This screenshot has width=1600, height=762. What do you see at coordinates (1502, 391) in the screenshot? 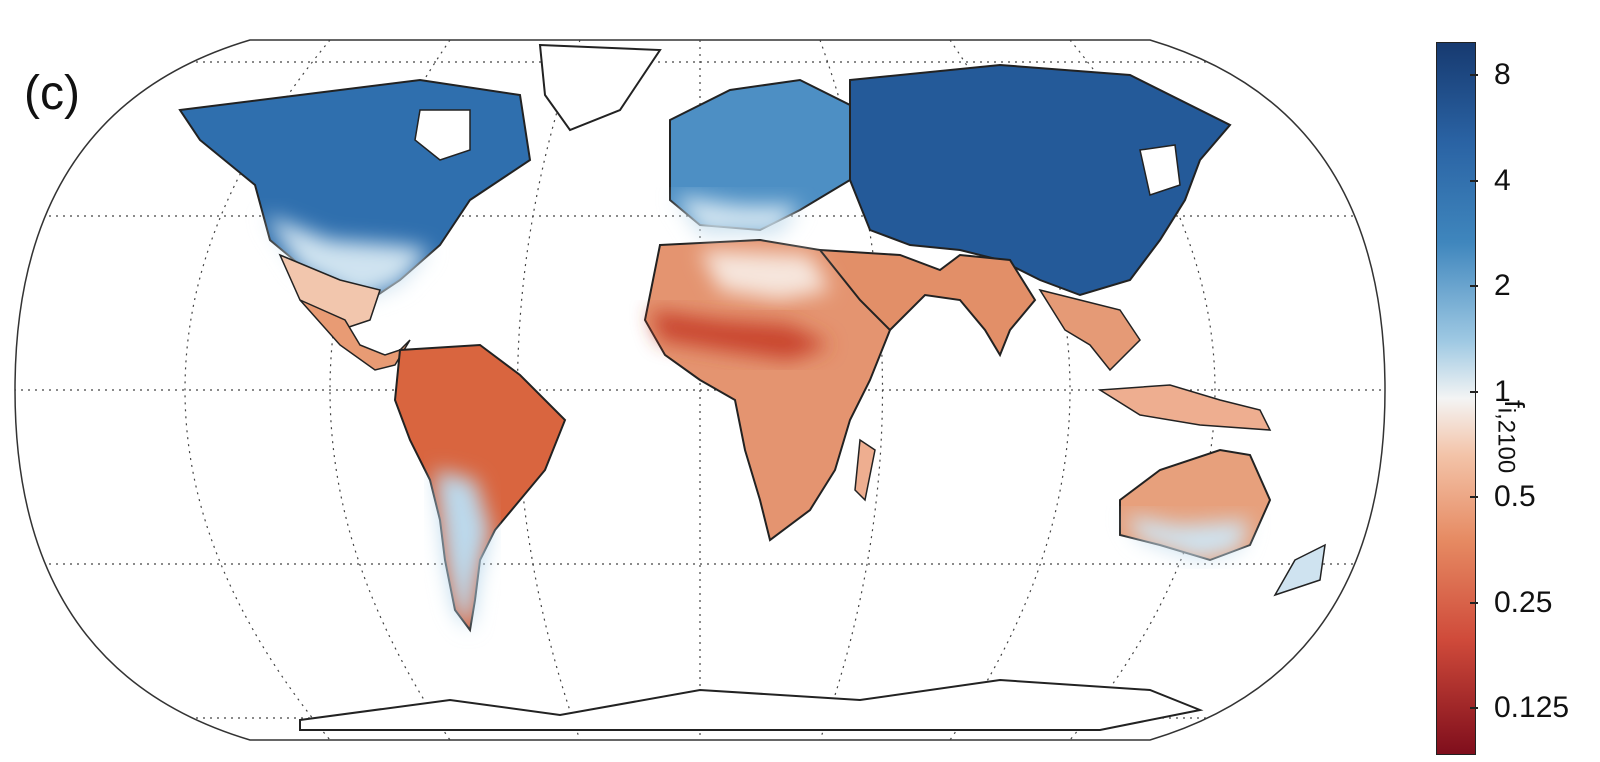
I see `colorbar-tick-label: 1` at bounding box center [1502, 391].